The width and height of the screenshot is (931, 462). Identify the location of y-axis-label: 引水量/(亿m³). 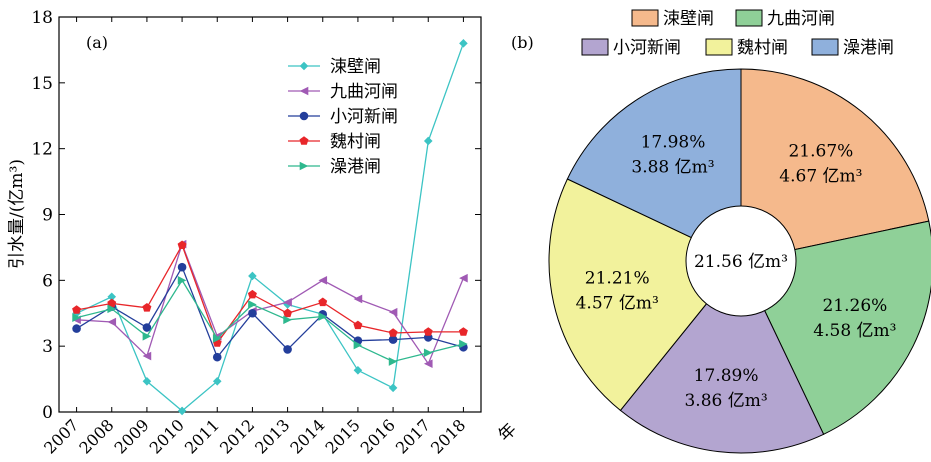
(17, 214).